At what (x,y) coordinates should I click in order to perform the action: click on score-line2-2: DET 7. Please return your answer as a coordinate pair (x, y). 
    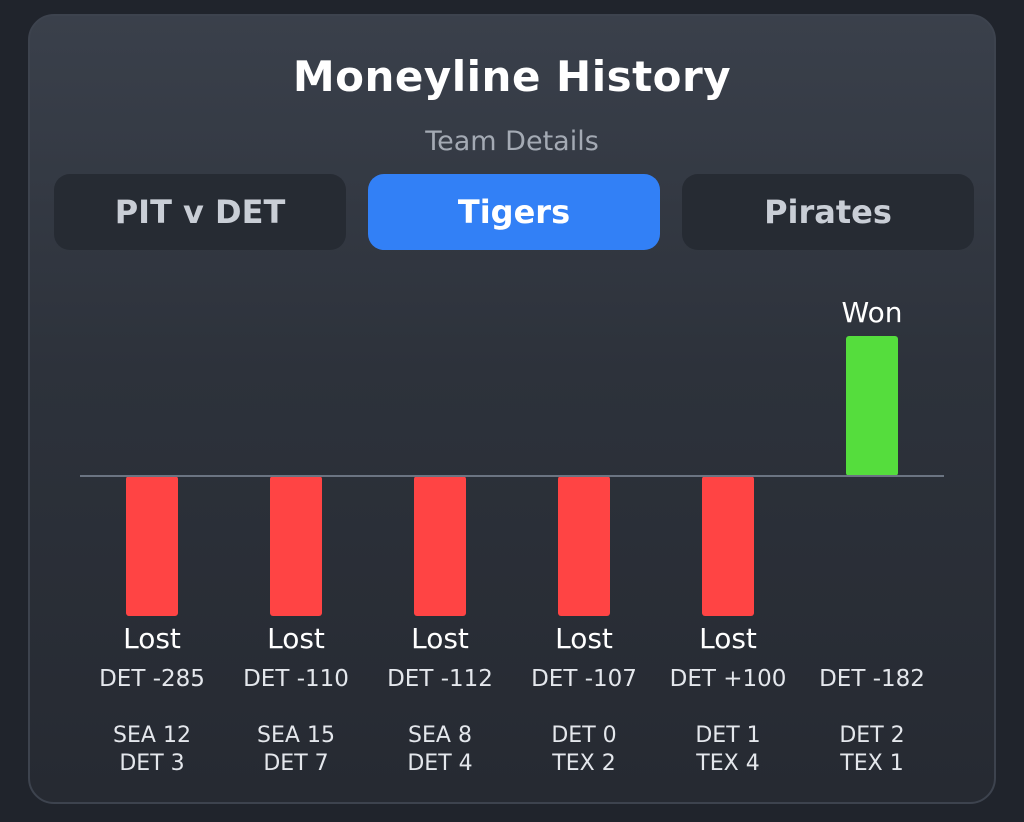
    Looking at the image, I should click on (295, 763).